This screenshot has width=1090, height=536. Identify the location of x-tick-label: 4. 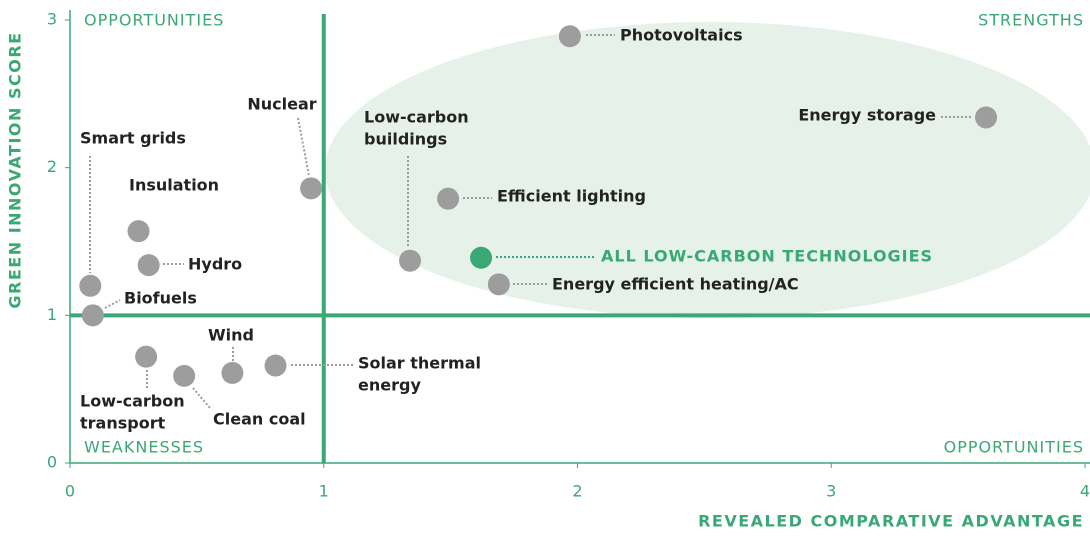
(1085, 491).